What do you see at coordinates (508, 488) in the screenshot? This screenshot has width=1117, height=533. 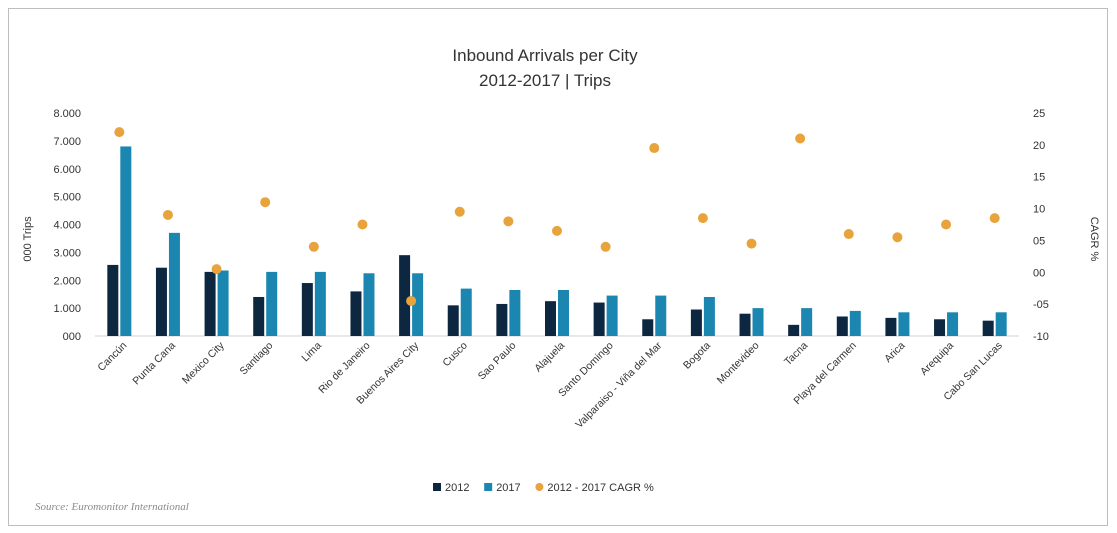 I see `legend-label: 2017` at bounding box center [508, 488].